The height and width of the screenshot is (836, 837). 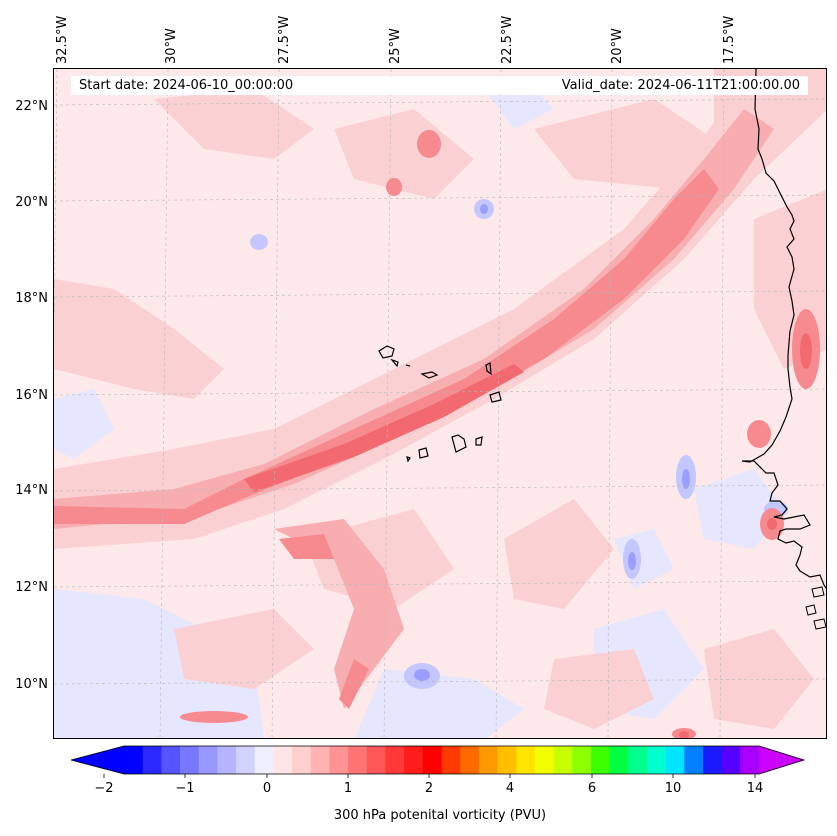 What do you see at coordinates (97, 760) in the screenshot?
I see `colorbar-extend-left` at bounding box center [97, 760].